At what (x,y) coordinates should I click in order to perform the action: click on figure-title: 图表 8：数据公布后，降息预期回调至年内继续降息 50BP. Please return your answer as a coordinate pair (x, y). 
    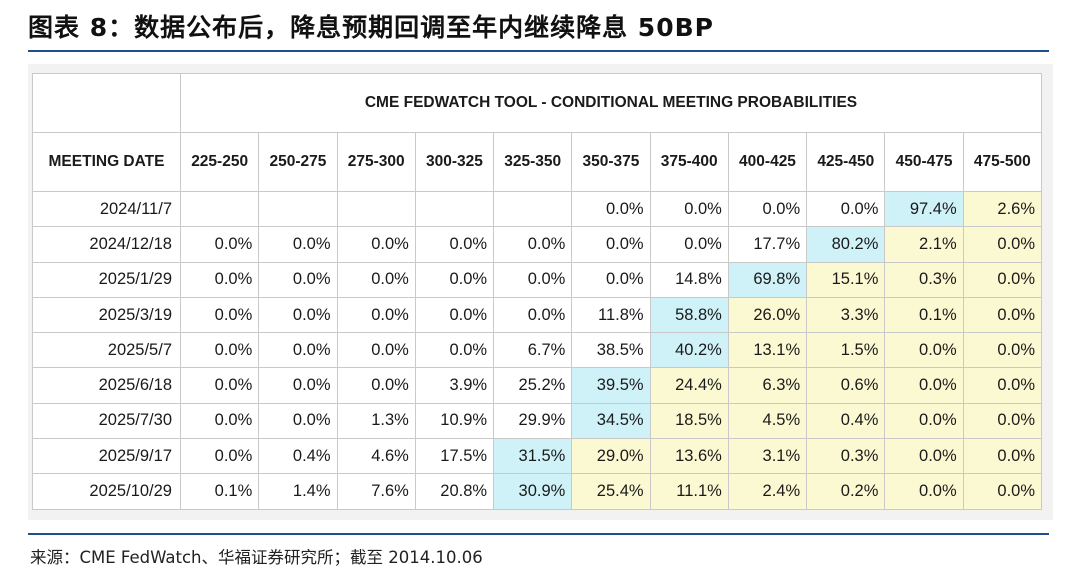
    Looking at the image, I should click on (371, 27).